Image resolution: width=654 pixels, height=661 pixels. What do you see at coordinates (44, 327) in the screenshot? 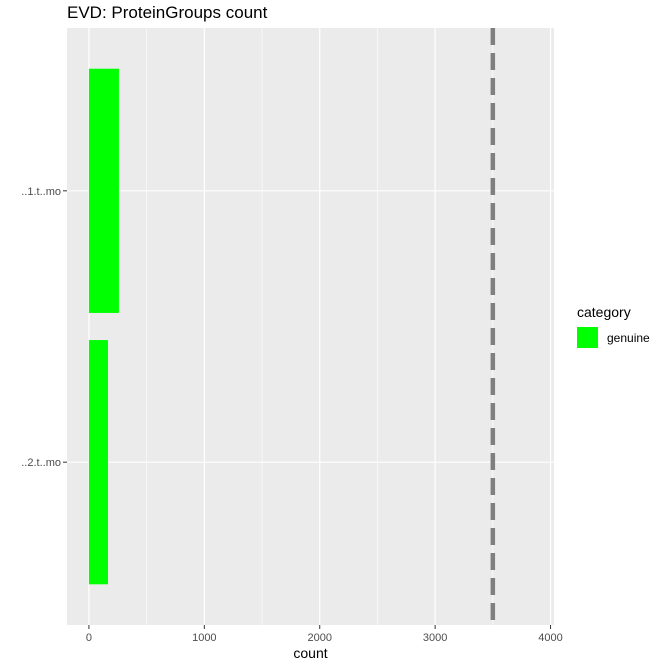
I see `y-axis: ..1.t..mo ..2.t..mo` at bounding box center [44, 327].